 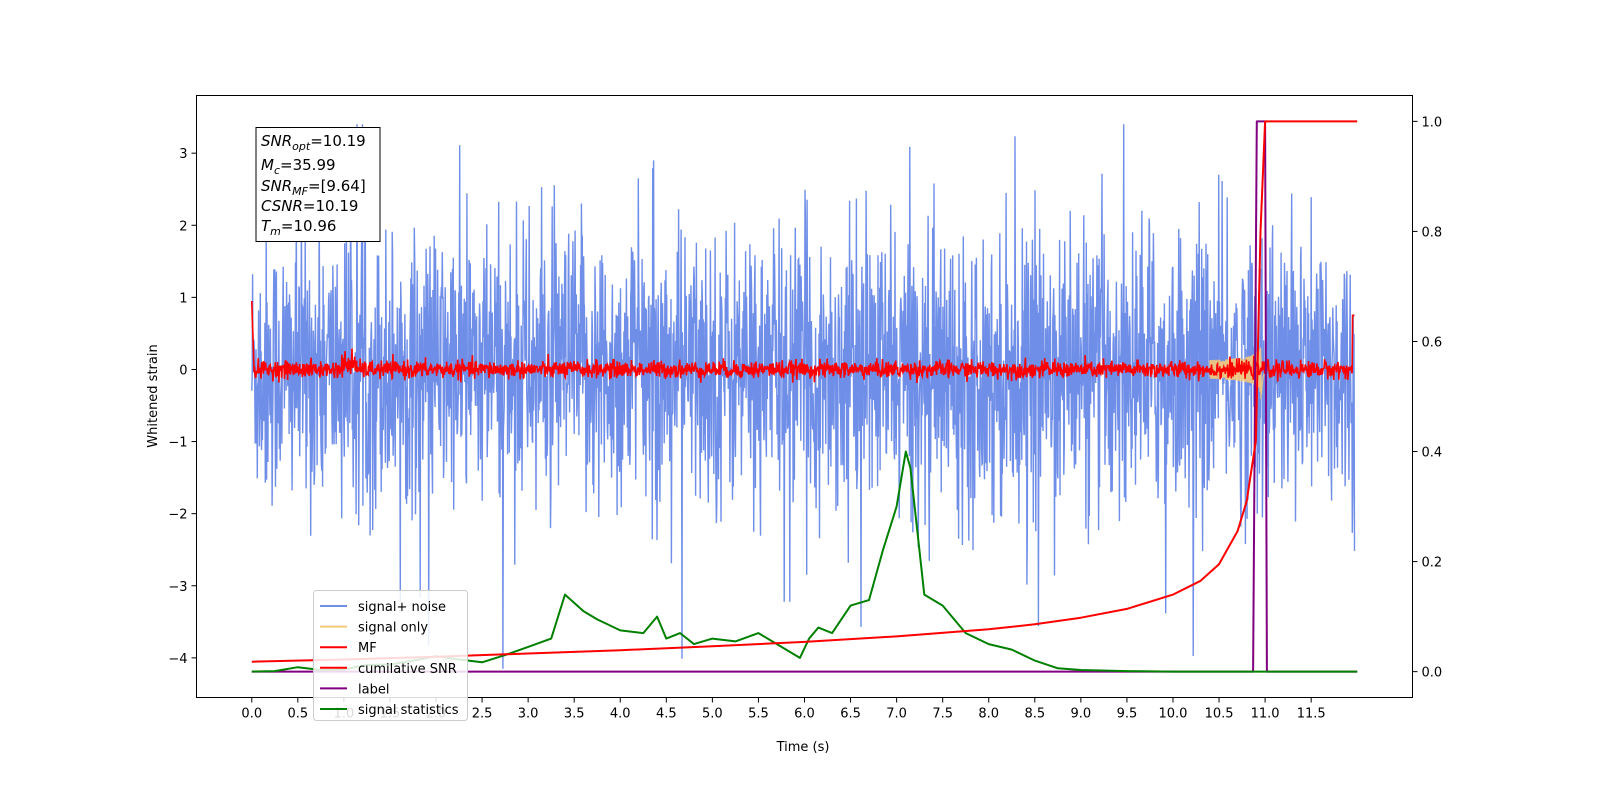 I want to click on x-tick-label: 9.0, so click(x=1081, y=714).